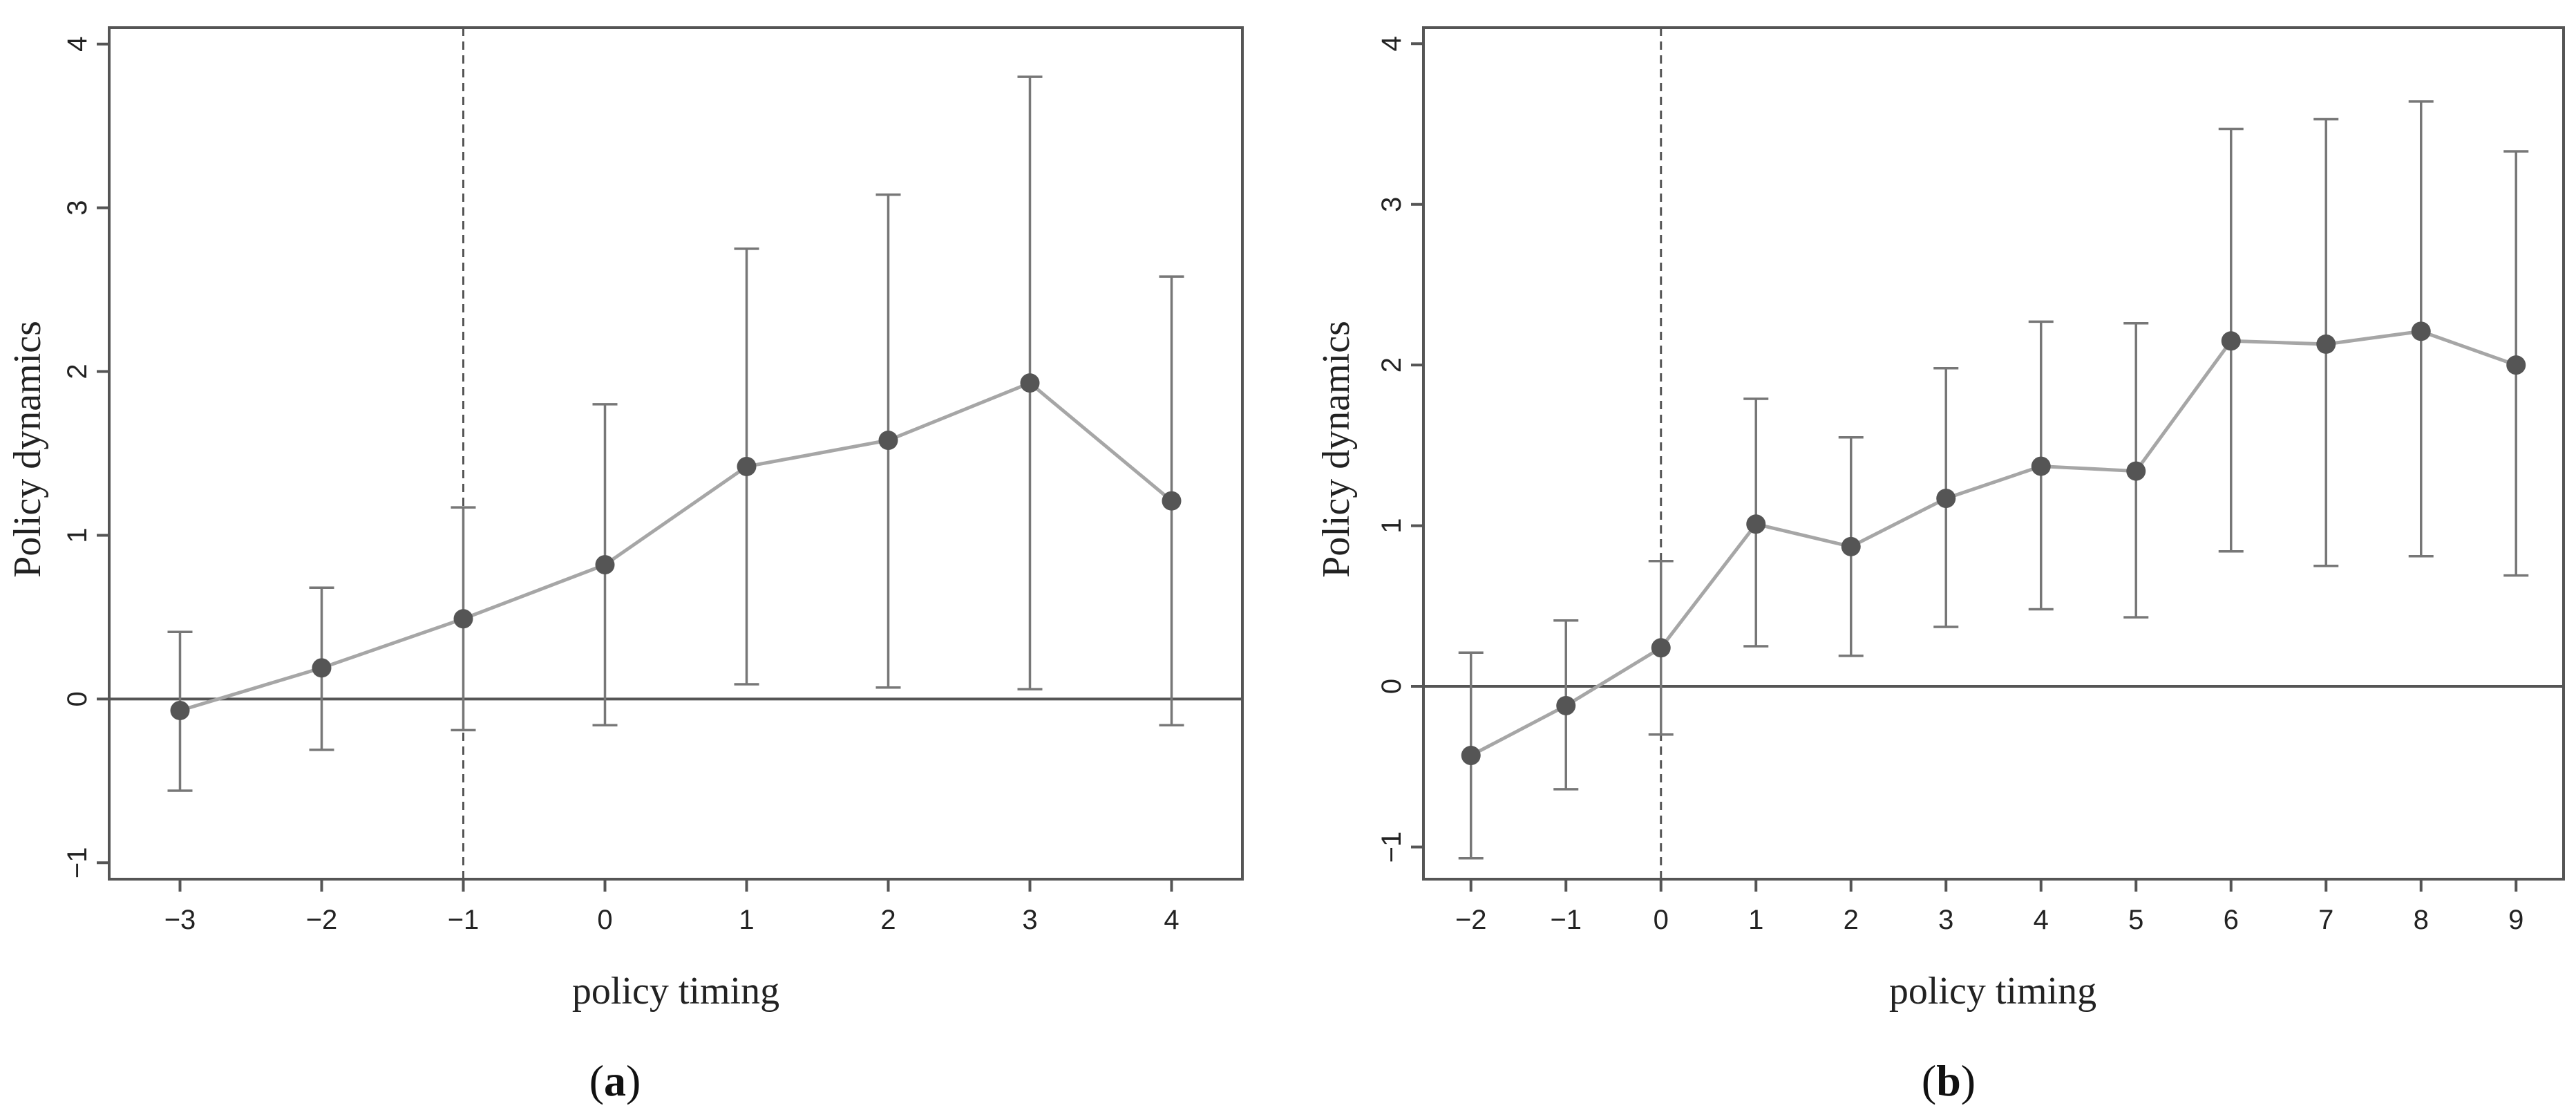  What do you see at coordinates (2515, 920) in the screenshot?
I see `x-tick-label: 9` at bounding box center [2515, 920].